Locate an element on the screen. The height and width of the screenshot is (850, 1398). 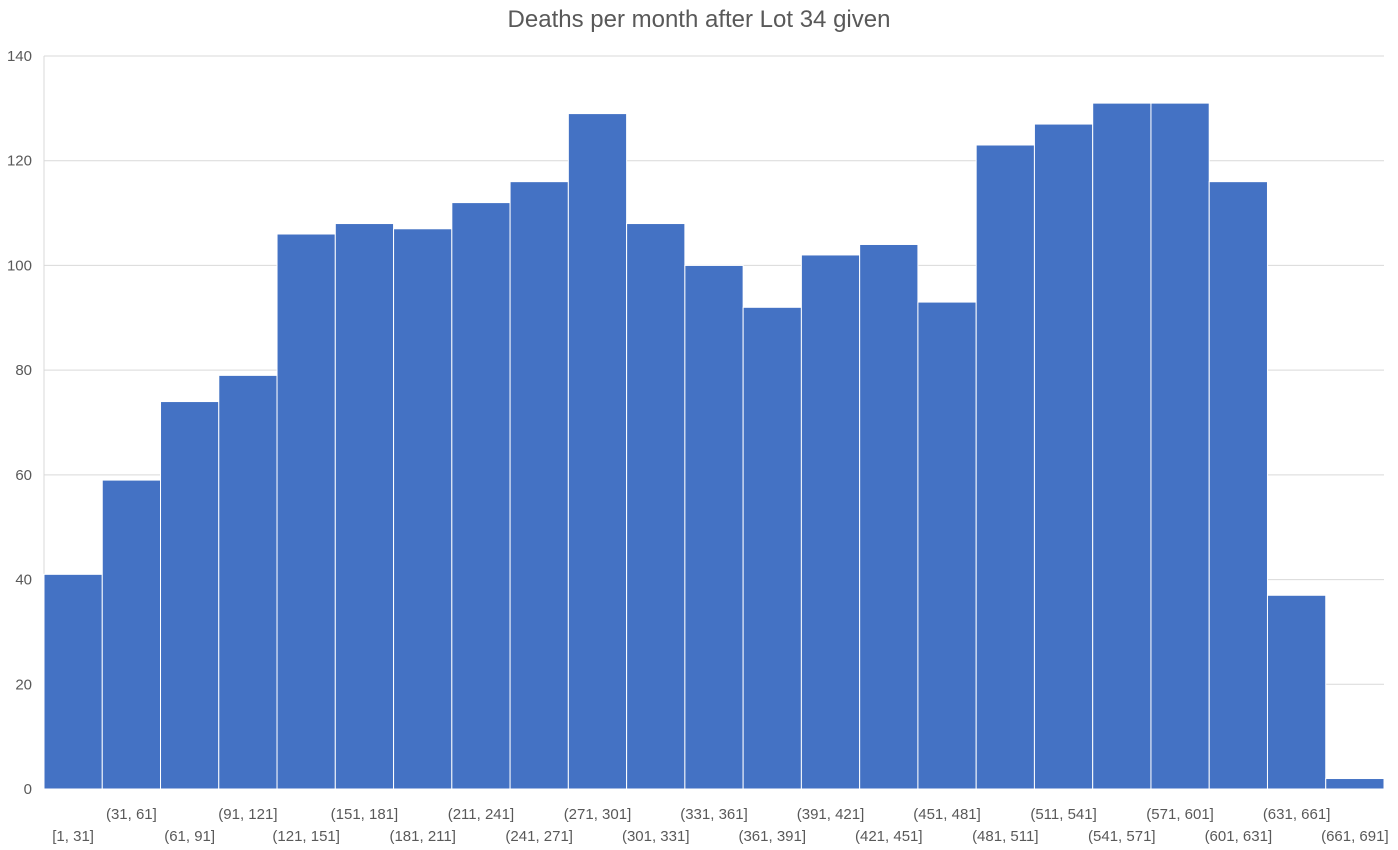
x-tick-label: (361, 391] is located at coordinates (772, 836).